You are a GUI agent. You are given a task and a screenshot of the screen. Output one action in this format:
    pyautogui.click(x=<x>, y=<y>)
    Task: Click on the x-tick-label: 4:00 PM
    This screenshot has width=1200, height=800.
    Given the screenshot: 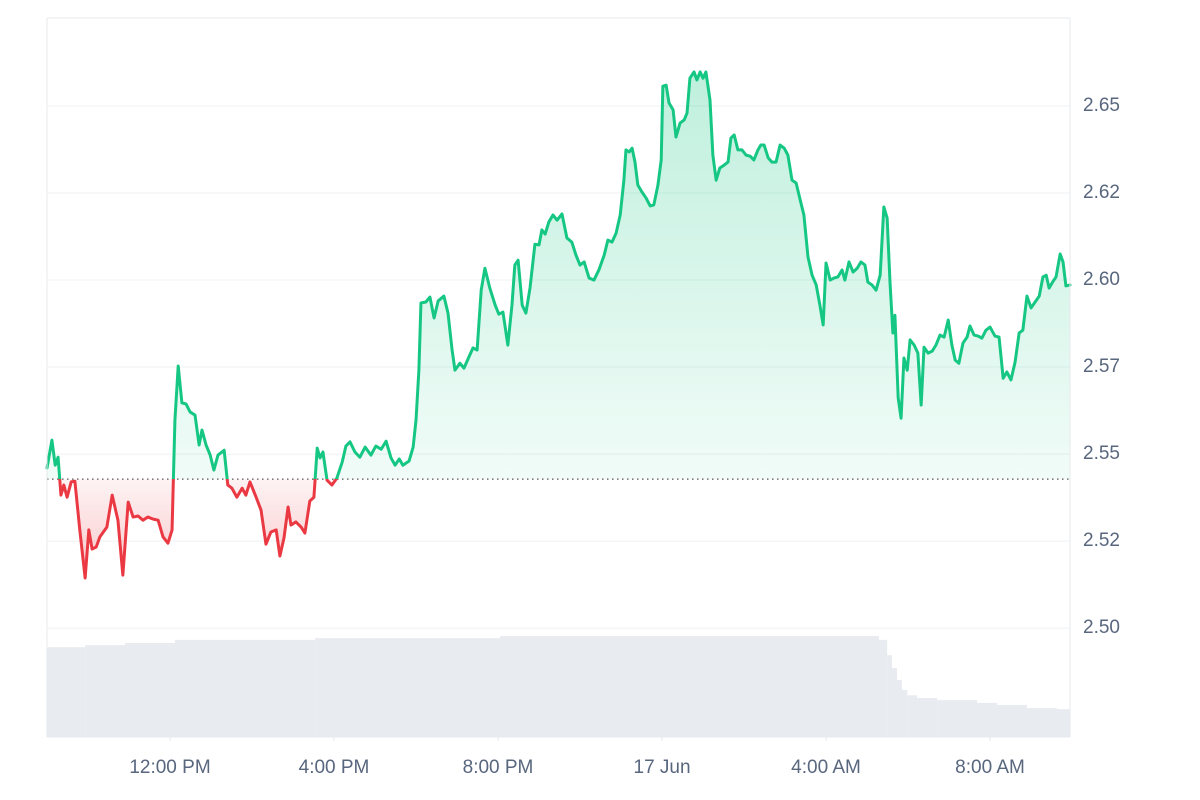 What is the action you would take?
    pyautogui.click(x=334, y=767)
    